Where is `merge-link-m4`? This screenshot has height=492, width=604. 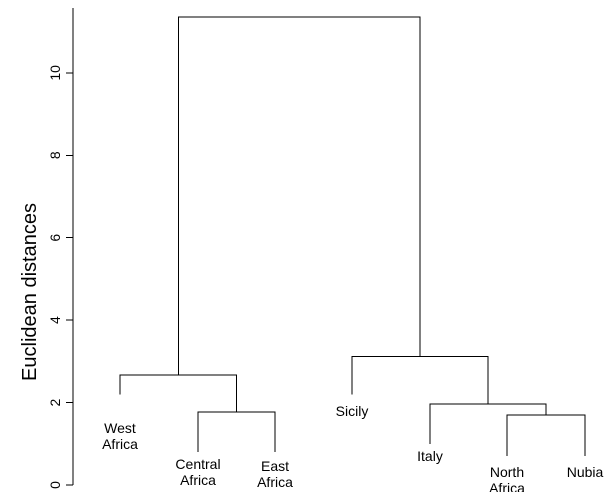
merge-link-m4 is located at coordinates (488, 423).